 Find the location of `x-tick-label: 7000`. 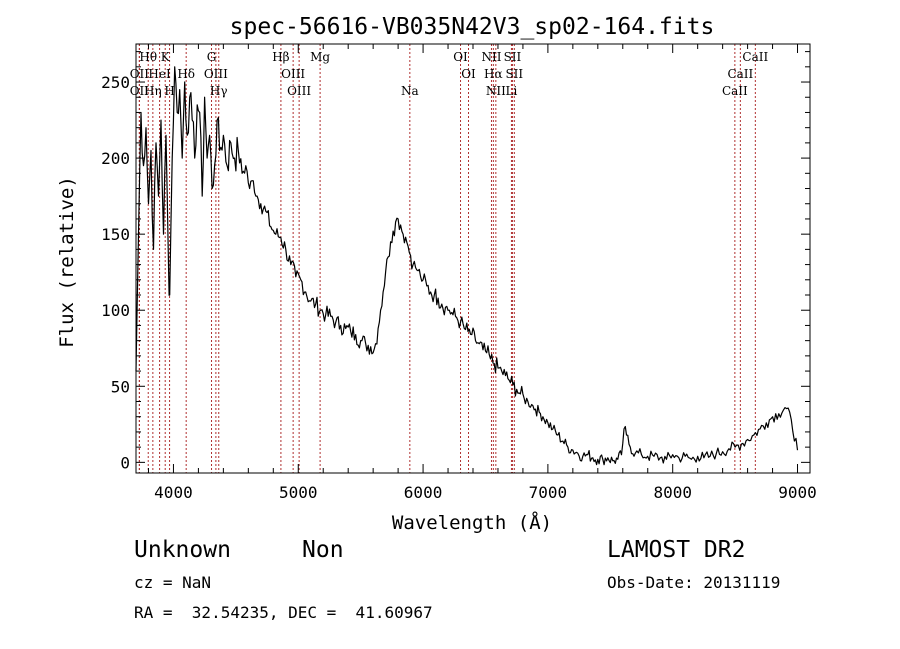

x-tick-label: 7000 is located at coordinates (548, 492).